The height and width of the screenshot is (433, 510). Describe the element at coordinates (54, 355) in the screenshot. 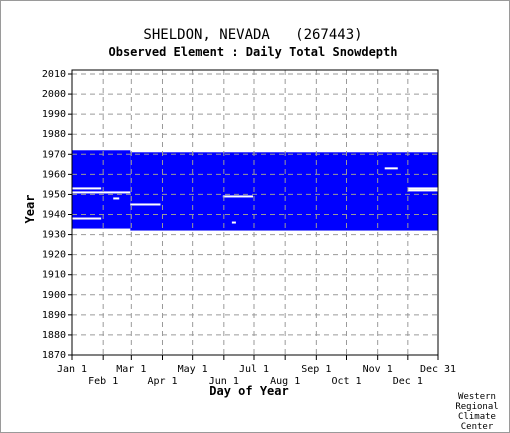

I see `y-tick-label: 1870` at that location.